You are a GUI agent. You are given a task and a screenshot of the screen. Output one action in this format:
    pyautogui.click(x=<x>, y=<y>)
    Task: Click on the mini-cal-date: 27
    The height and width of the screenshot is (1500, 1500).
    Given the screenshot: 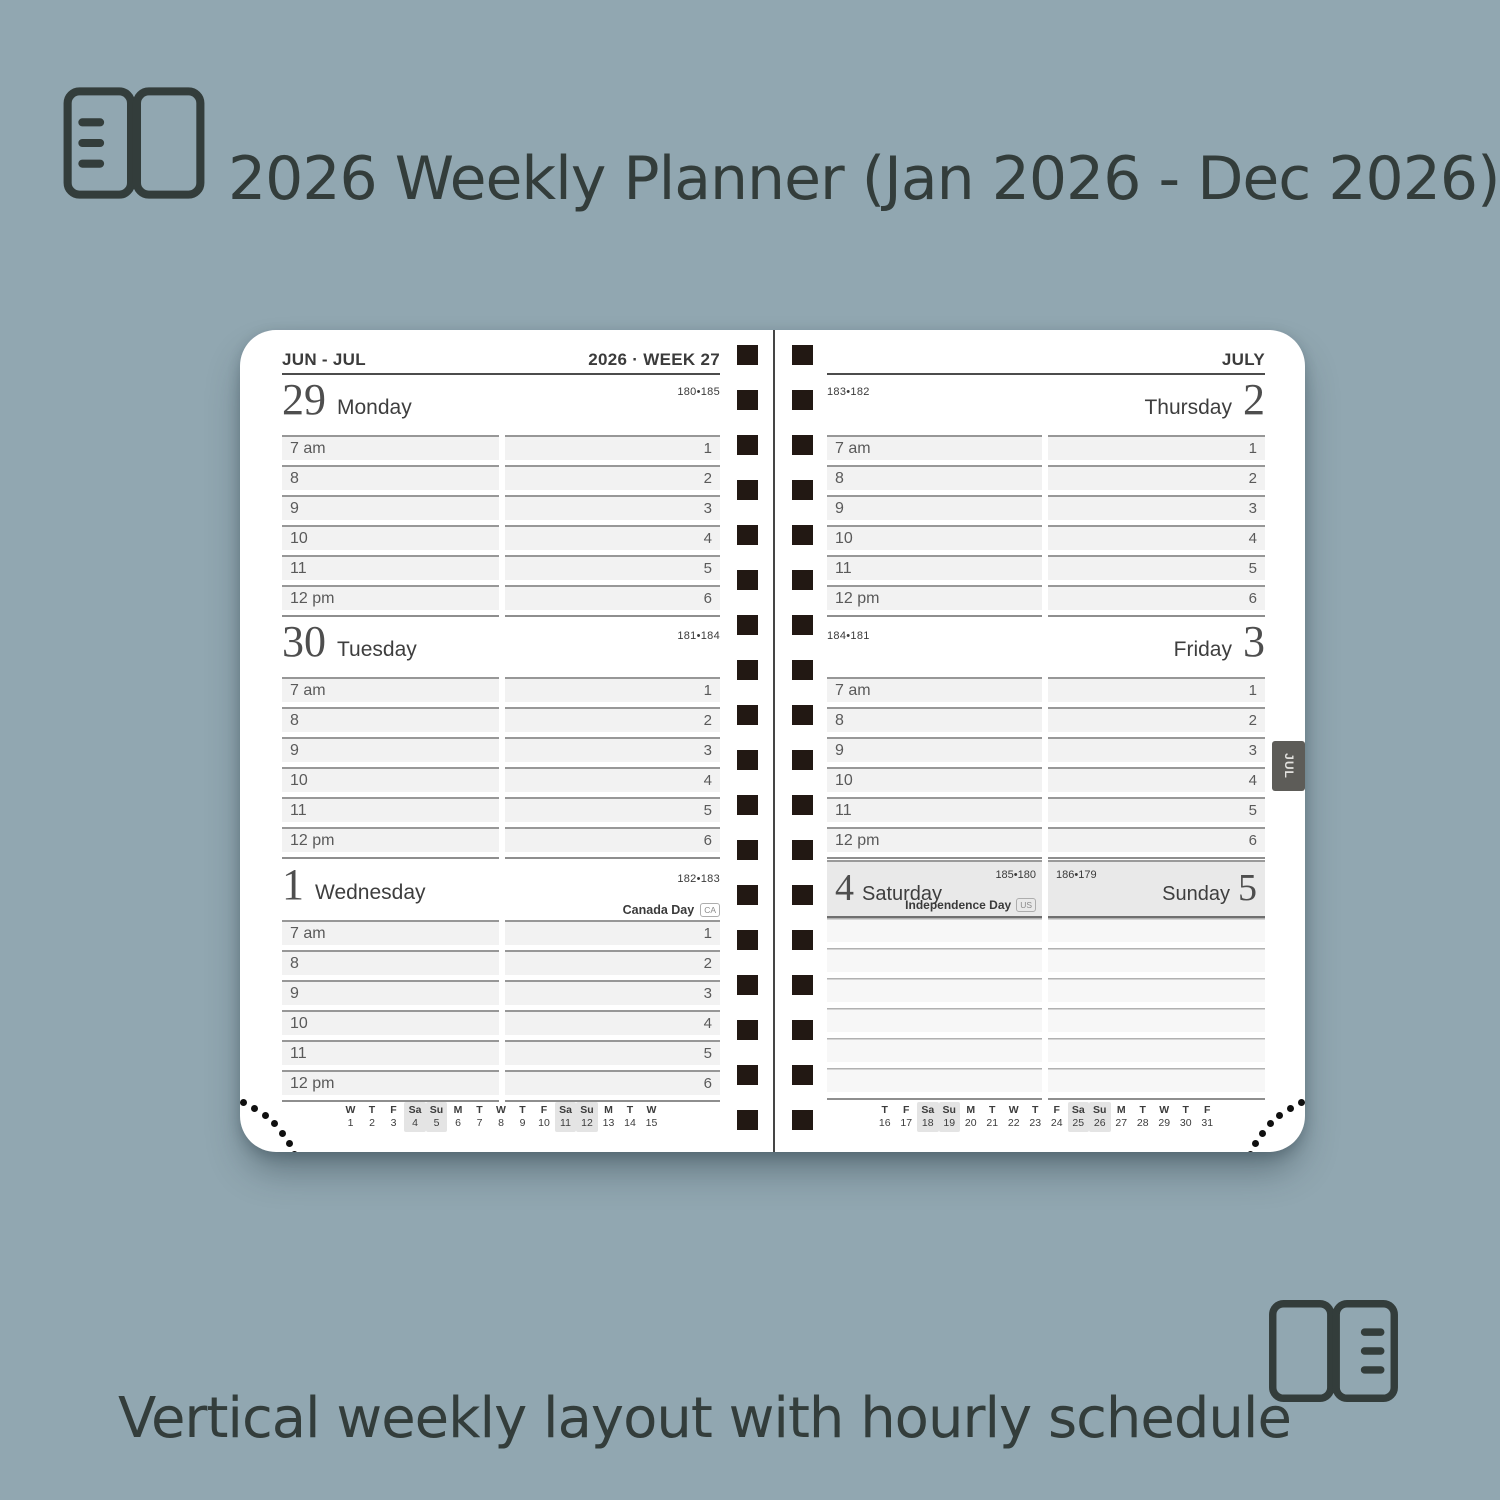 What is the action you would take?
    pyautogui.click(x=1121, y=1123)
    